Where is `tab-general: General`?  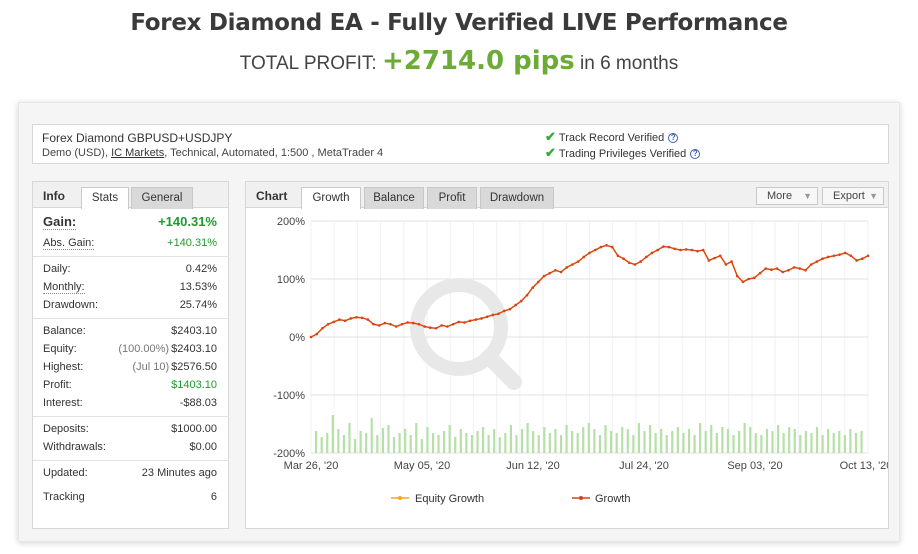
tab-general: General is located at coordinates (162, 198).